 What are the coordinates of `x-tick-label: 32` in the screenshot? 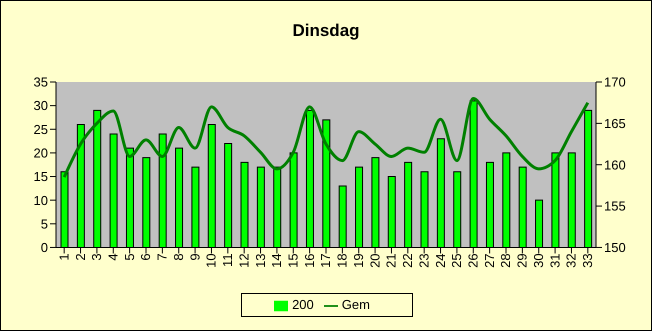 It's located at (571, 260).